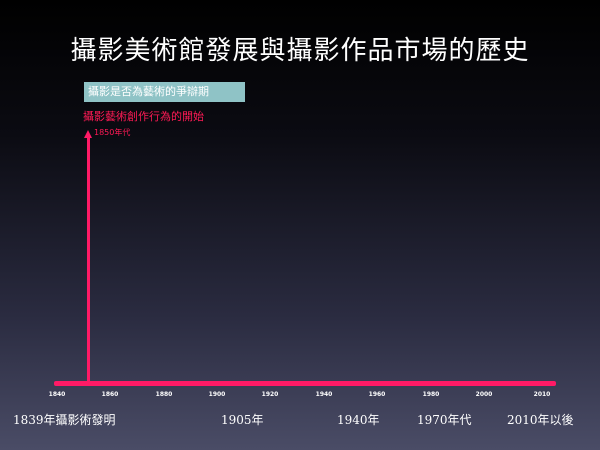  What do you see at coordinates (88, 260) in the screenshot?
I see `marker-line-1850s` at bounding box center [88, 260].